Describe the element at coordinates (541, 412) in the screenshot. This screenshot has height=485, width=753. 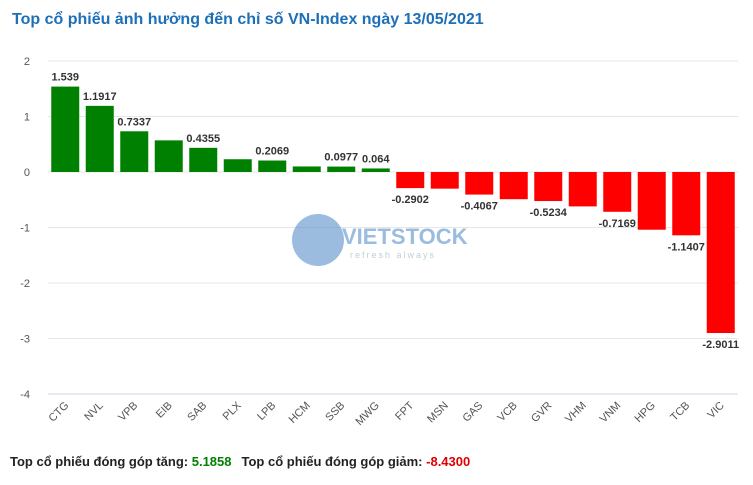
I see `x-tick-label: GVR` at that location.